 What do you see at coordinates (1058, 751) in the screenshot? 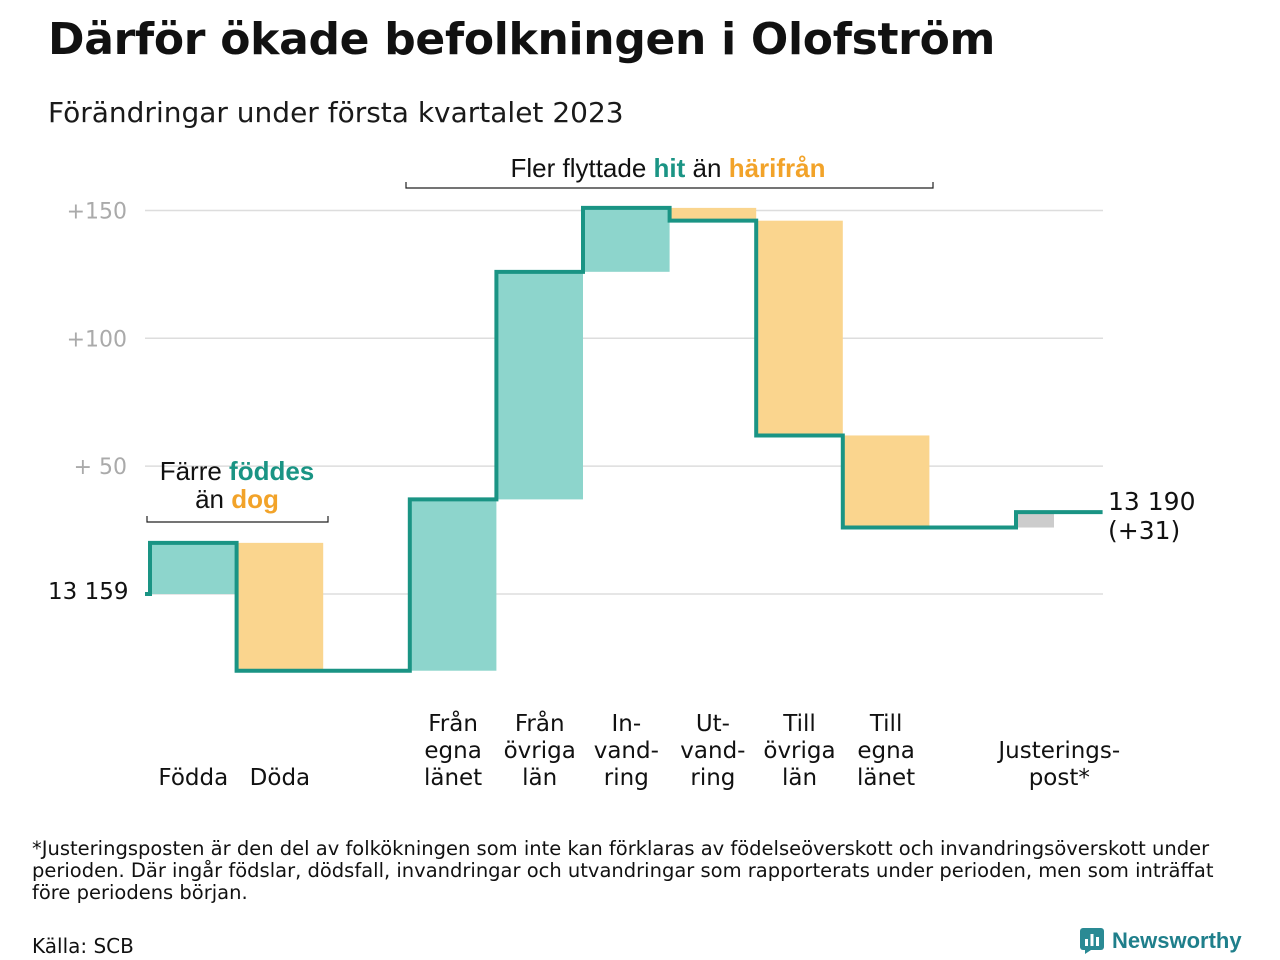
I see `category-label: Justerings-` at bounding box center [1058, 751].